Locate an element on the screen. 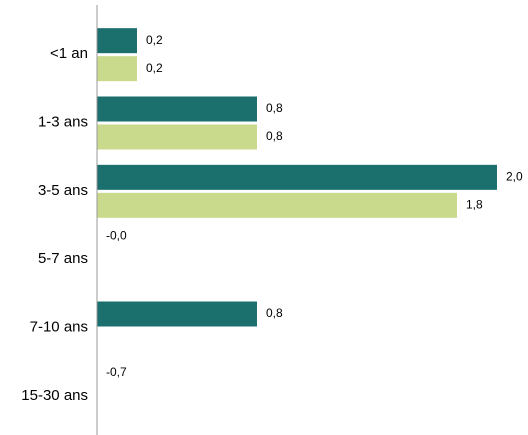  y-tick-label: <1 an is located at coordinates (69, 53).